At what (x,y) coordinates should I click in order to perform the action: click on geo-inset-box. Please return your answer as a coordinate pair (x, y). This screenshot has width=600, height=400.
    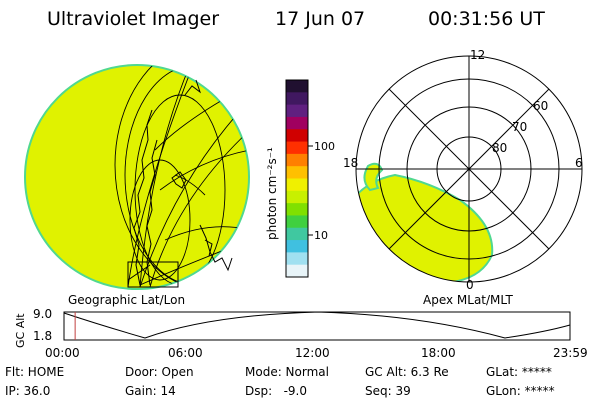
    Looking at the image, I should click on (153, 274).